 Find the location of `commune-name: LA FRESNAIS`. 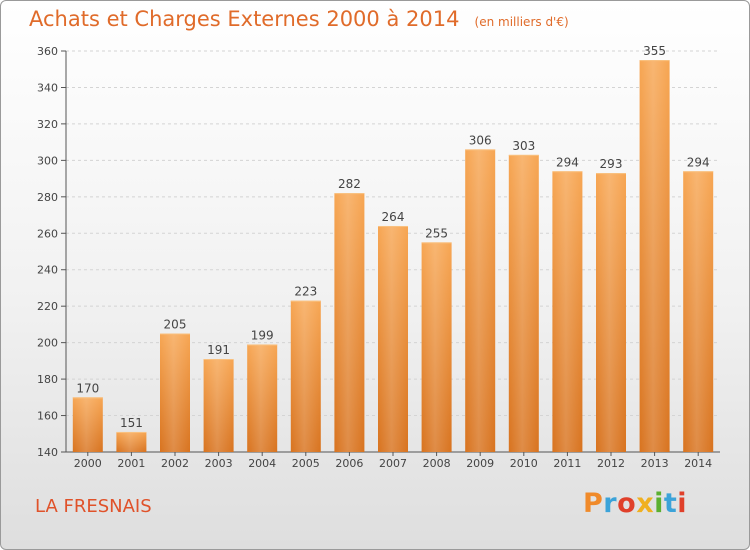

commune-name: LA FRESNAIS is located at coordinates (93, 506).